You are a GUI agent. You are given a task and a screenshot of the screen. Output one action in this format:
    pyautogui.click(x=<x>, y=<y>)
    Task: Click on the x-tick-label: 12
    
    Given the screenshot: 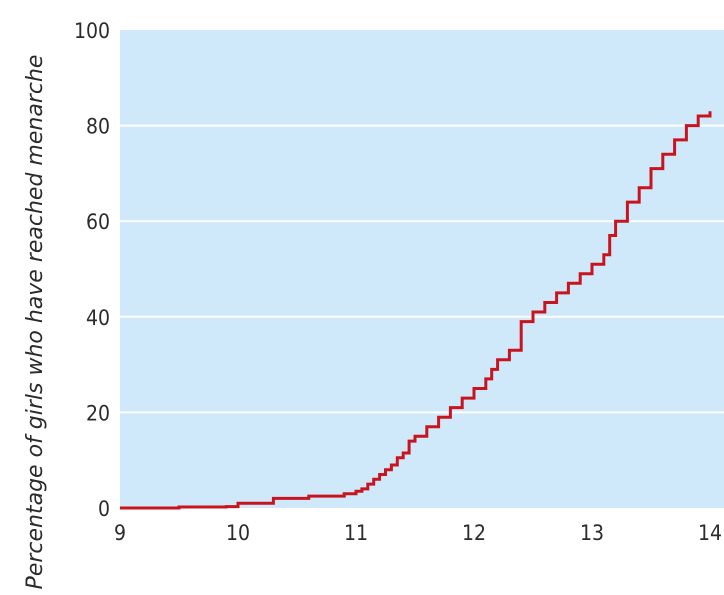 What is the action you would take?
    pyautogui.click(x=474, y=533)
    